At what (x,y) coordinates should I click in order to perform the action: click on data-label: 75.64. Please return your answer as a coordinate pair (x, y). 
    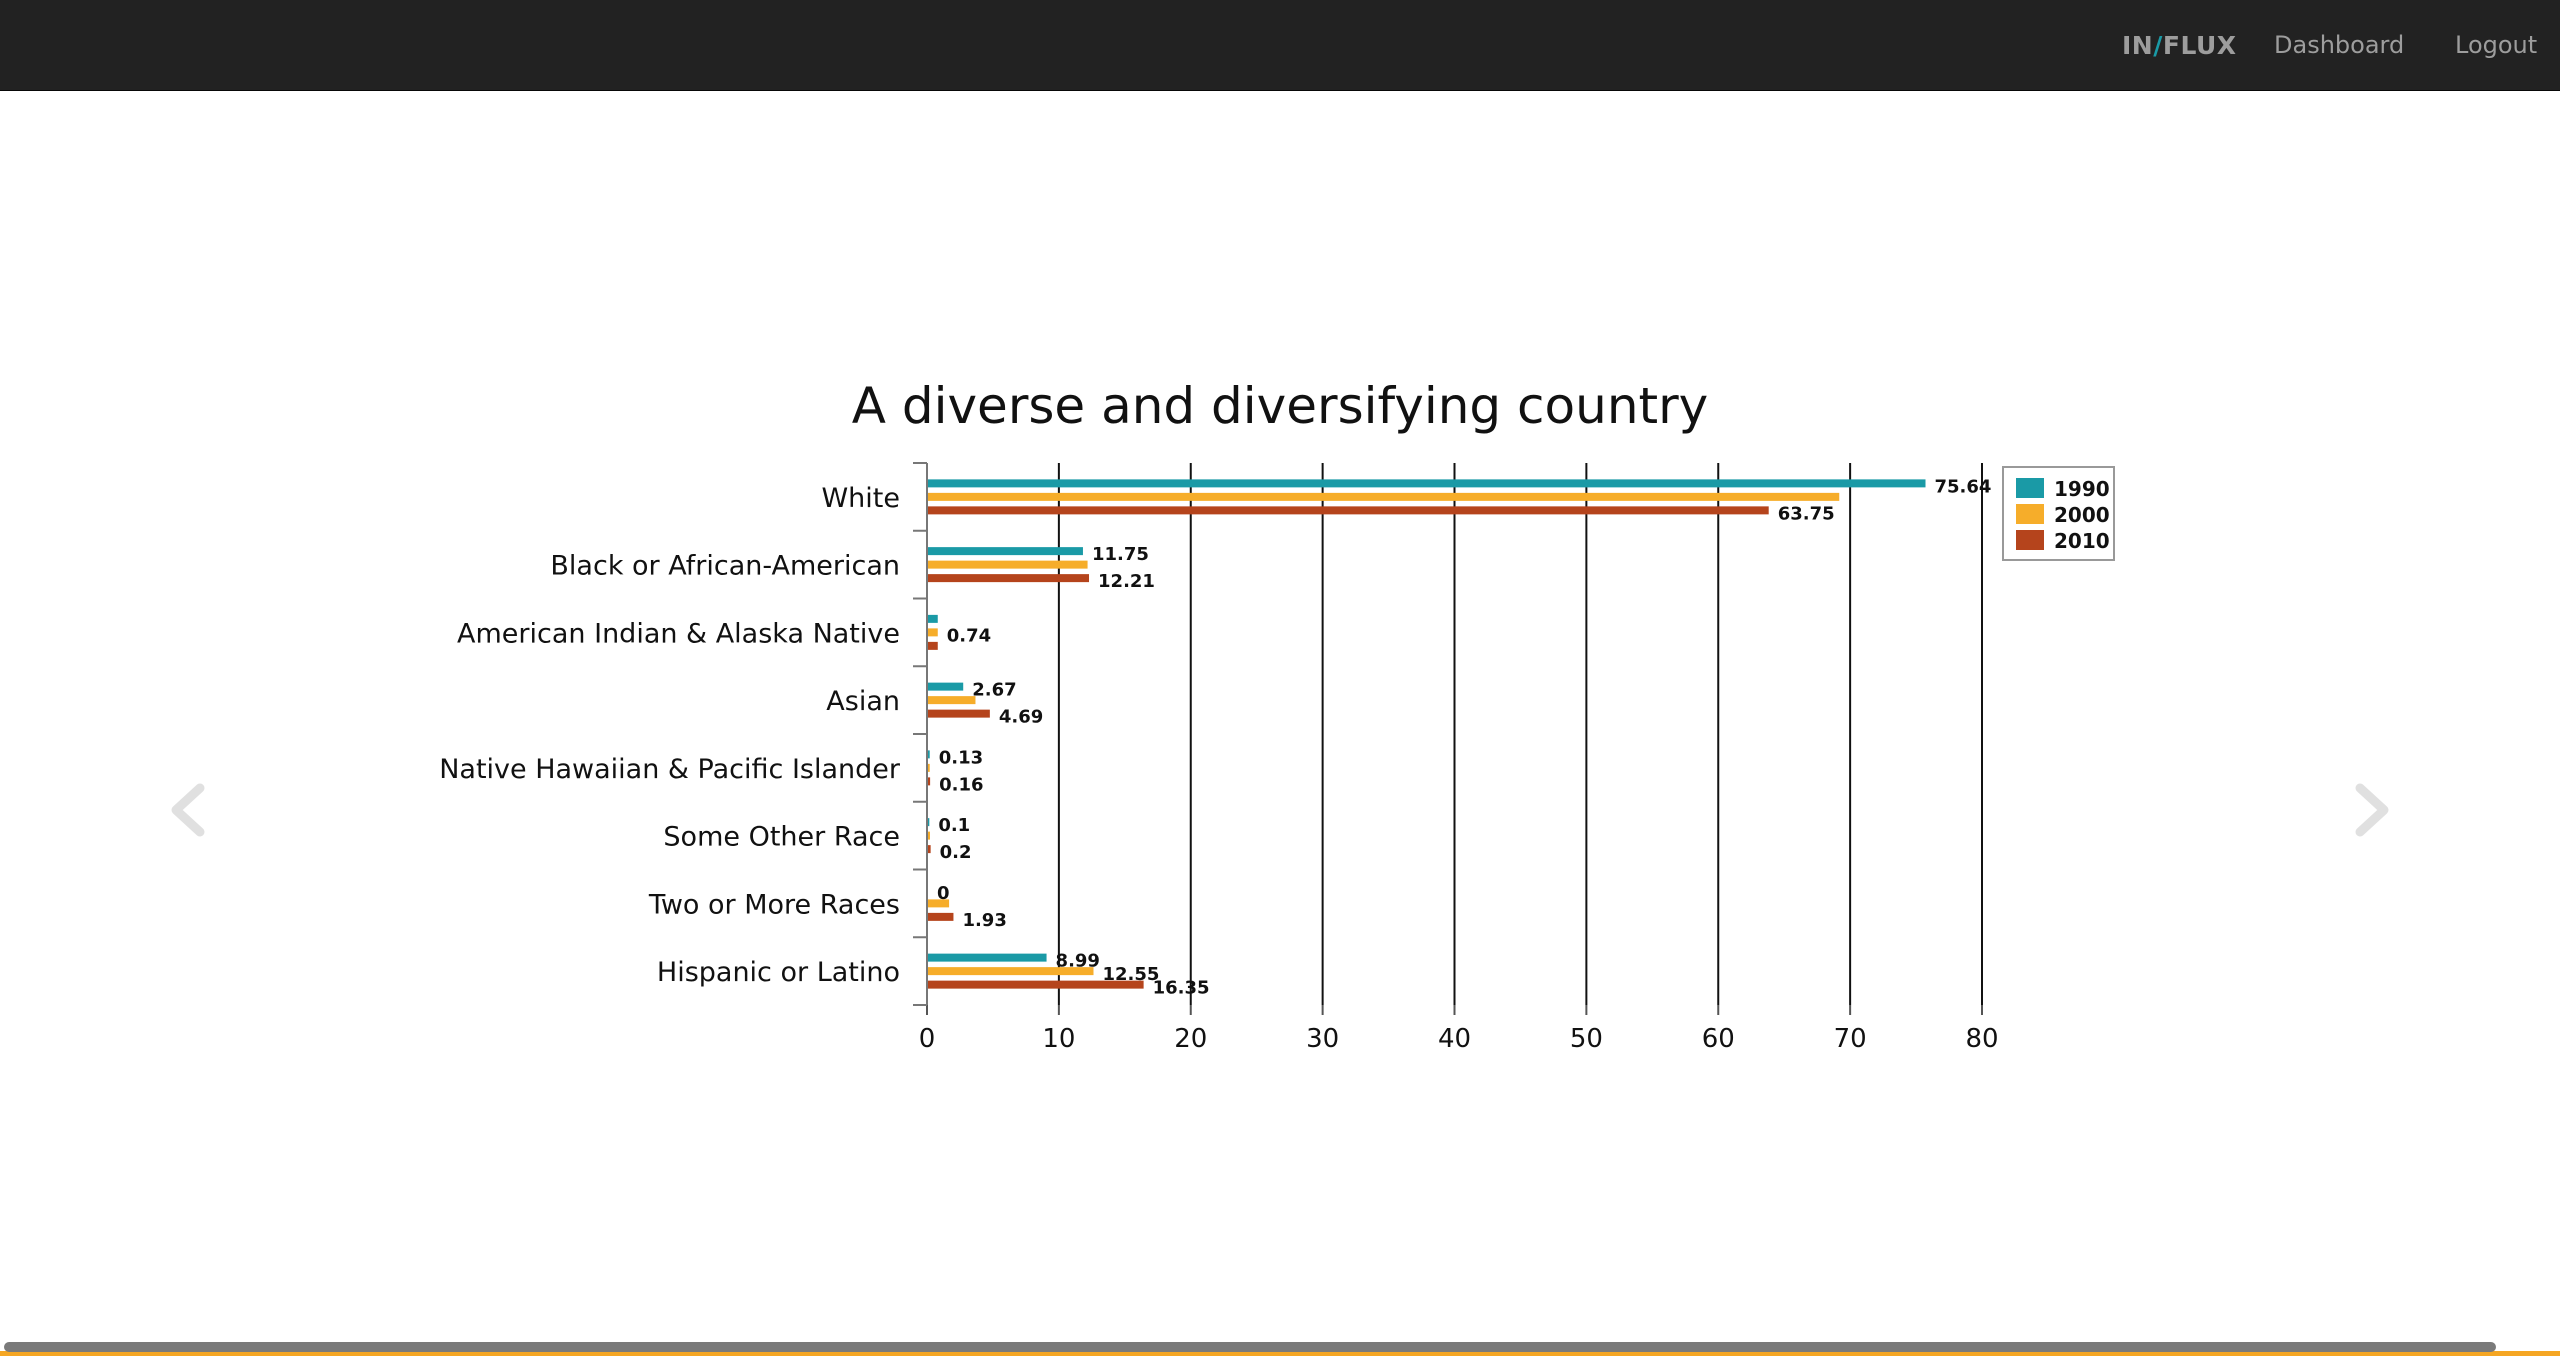
    Looking at the image, I should click on (1963, 486).